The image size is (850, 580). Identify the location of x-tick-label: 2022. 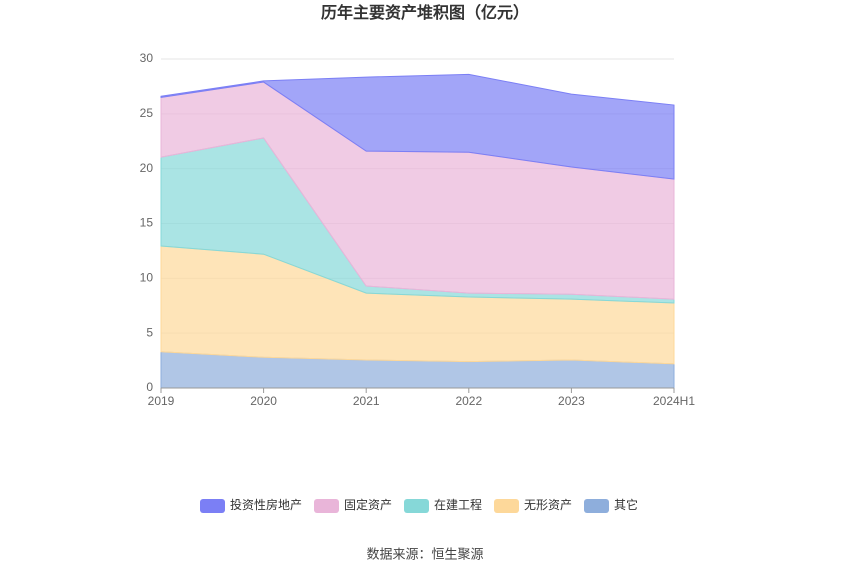
(468, 401).